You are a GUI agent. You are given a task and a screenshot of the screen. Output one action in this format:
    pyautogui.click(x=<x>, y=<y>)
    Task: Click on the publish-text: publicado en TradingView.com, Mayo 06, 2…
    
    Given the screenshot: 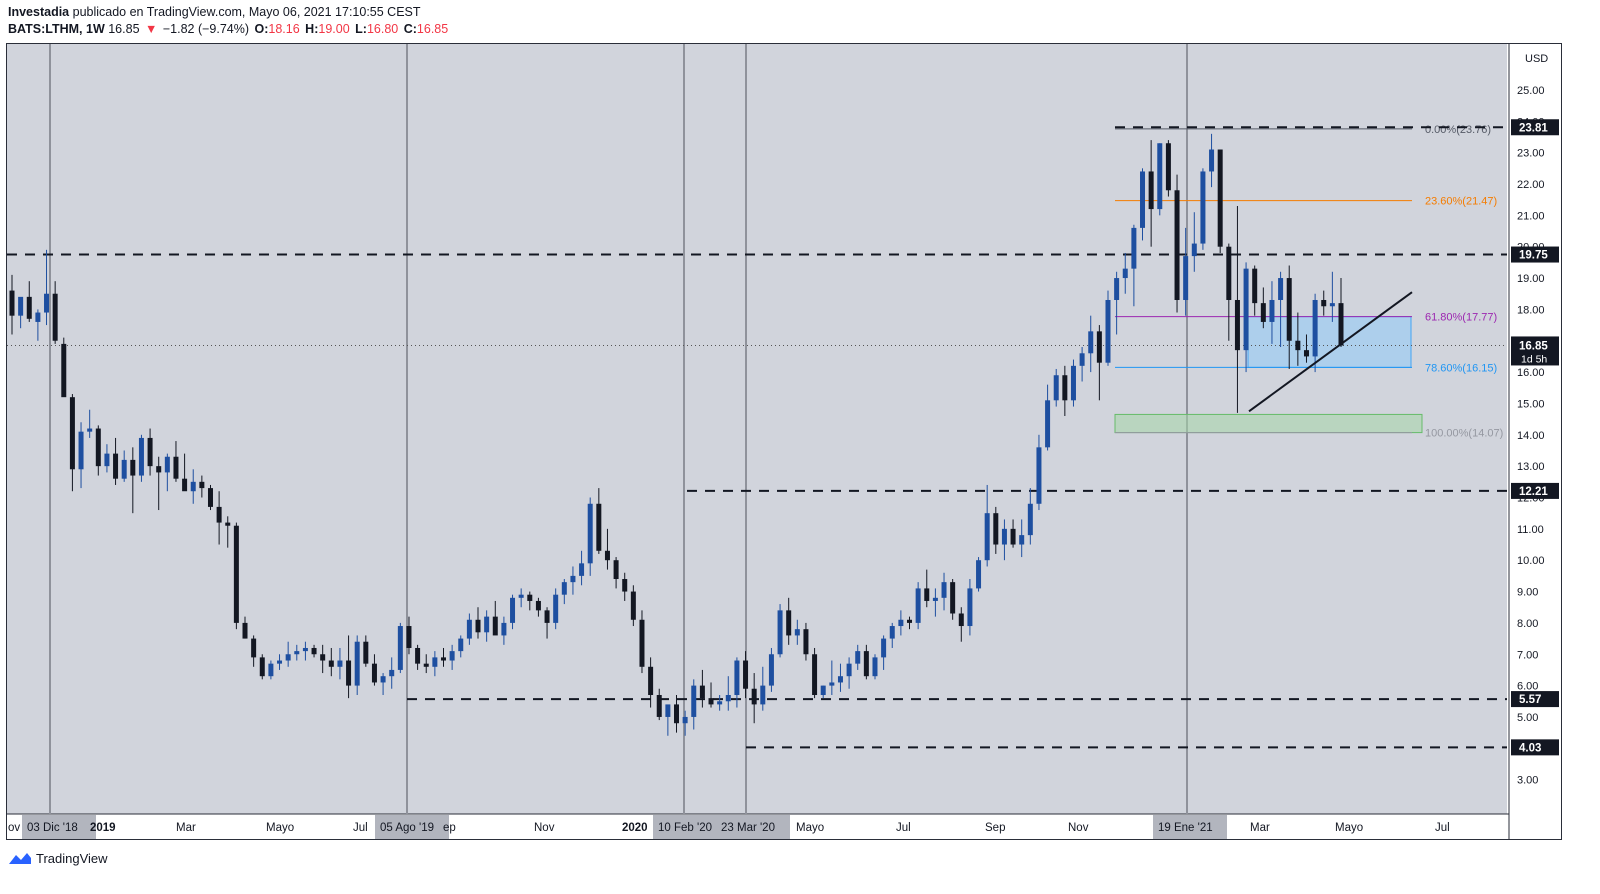 What is the action you would take?
    pyautogui.click(x=245, y=12)
    